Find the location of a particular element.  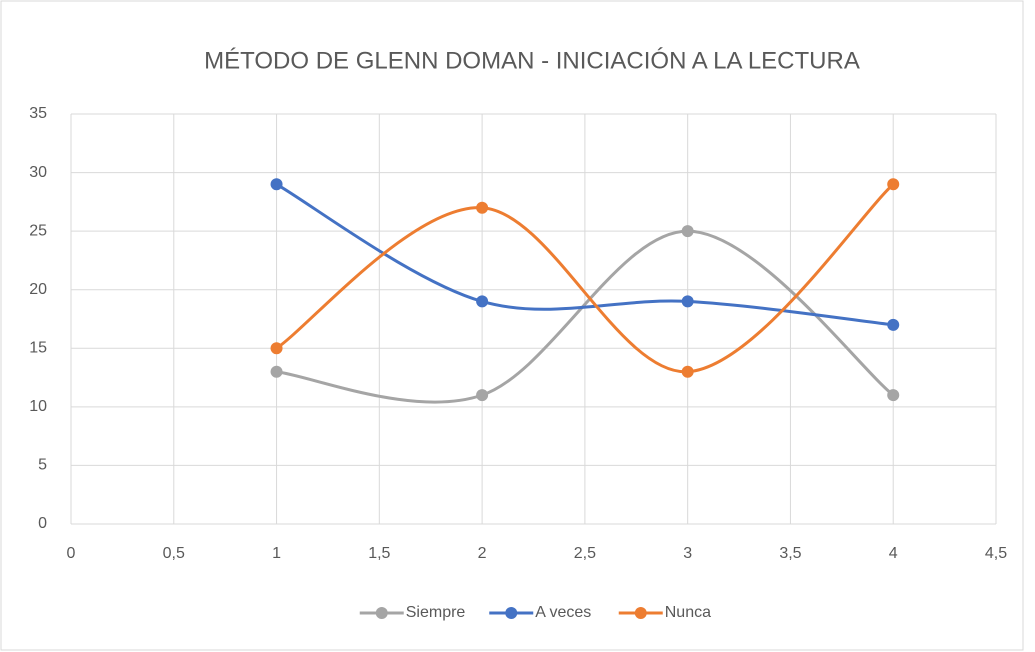

y-tick-label: 30 is located at coordinates (38, 172).